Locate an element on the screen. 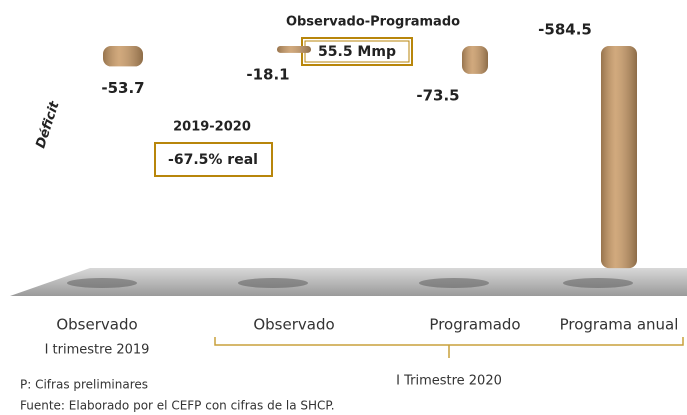 The height and width of the screenshot is (415, 687). annotation: 55.5 Mmp is located at coordinates (357, 52).